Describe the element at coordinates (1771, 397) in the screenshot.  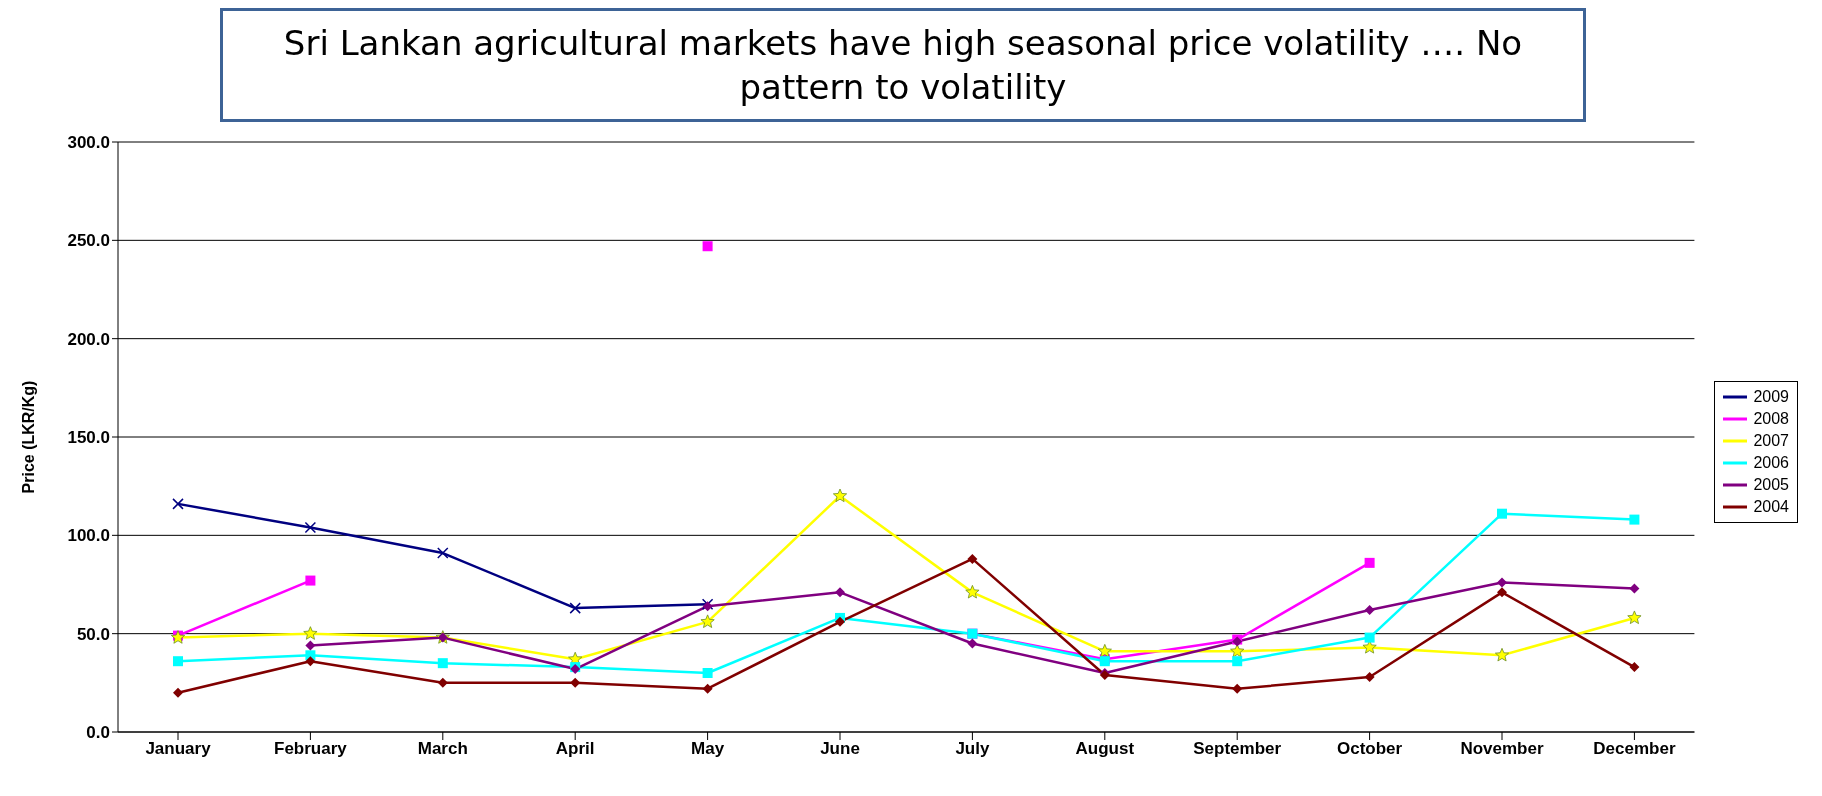
I see `legend-label: 2009` at that location.